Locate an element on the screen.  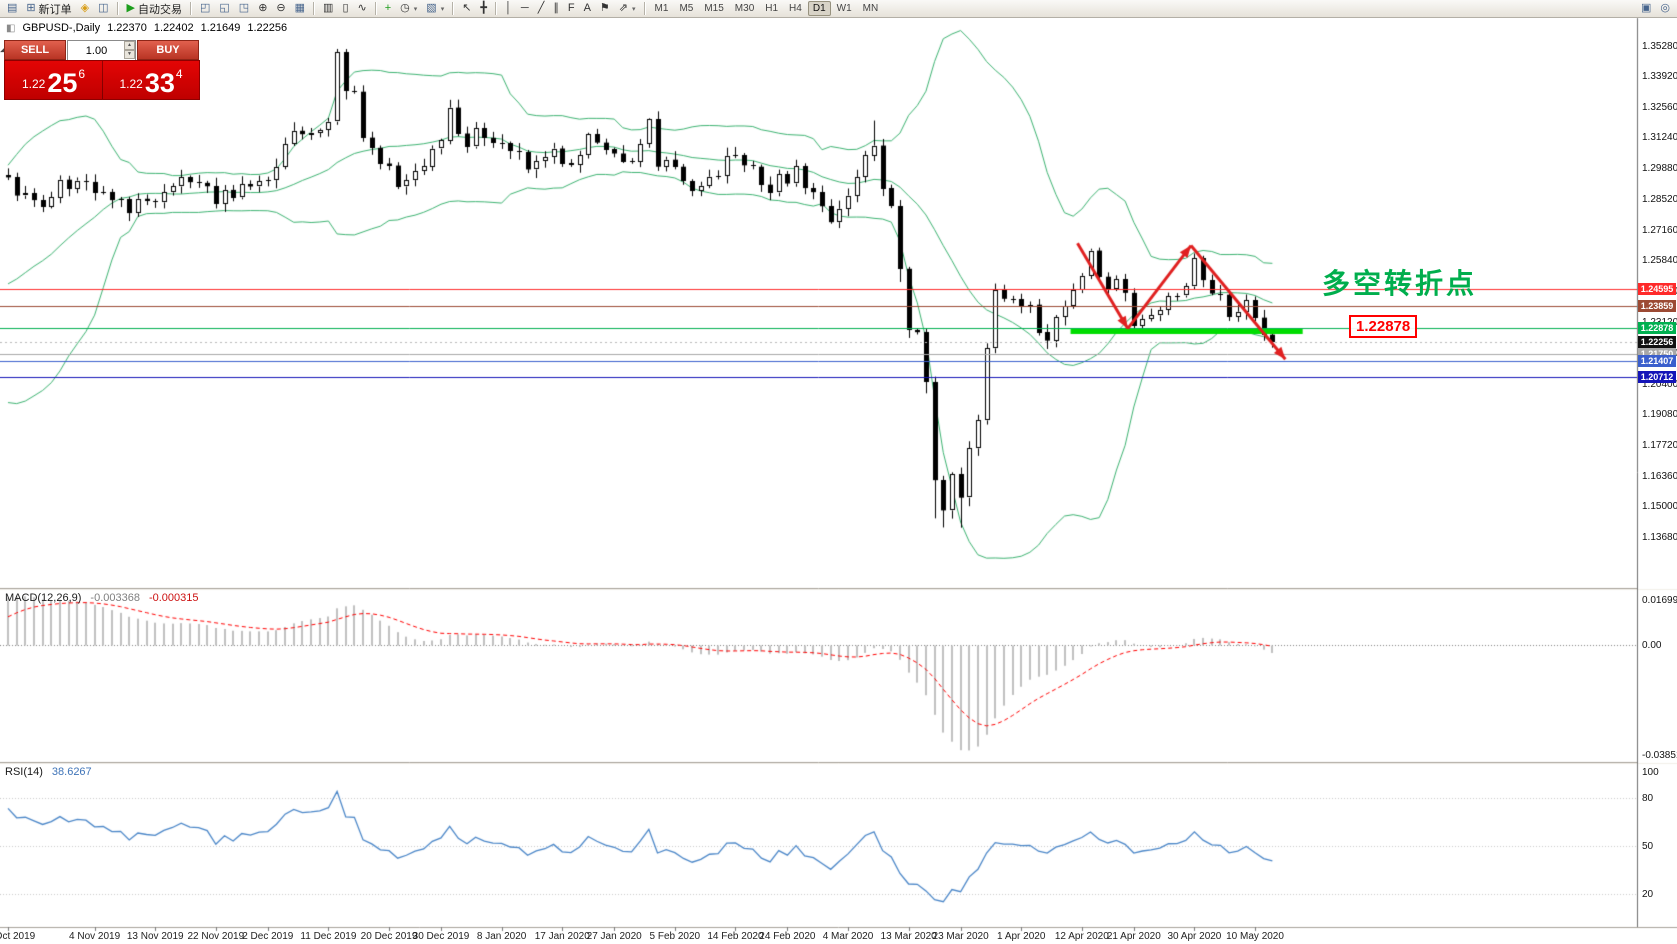
cursor-button: ↖ is located at coordinates (466, 9).